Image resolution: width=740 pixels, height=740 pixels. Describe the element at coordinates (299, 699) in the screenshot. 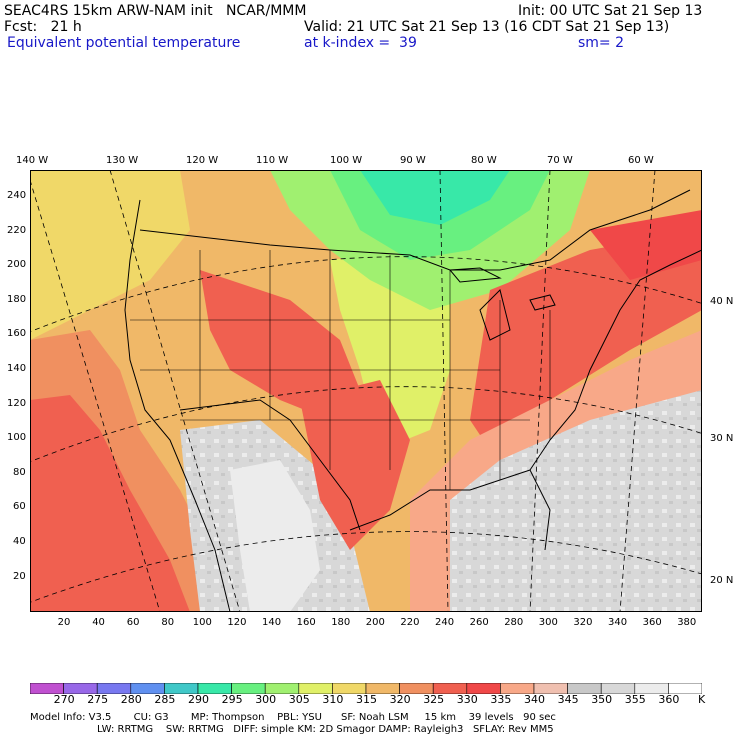

I see `colorbar-label: 305` at that location.